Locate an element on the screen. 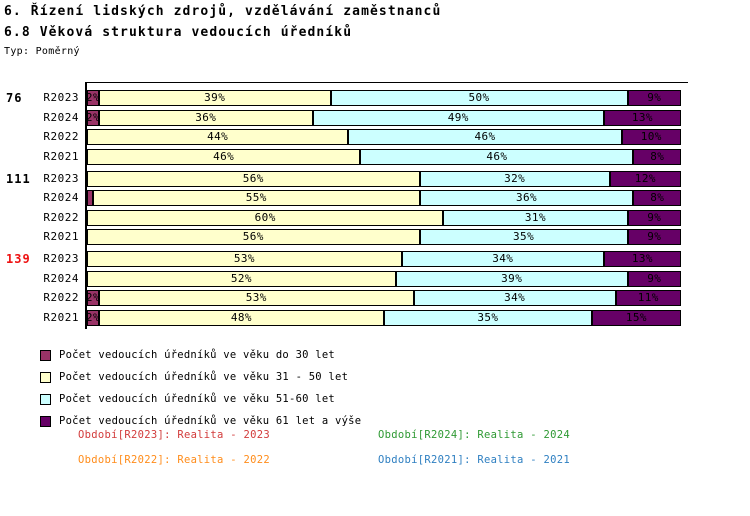  group-total-label: 76 is located at coordinates (14, 98).